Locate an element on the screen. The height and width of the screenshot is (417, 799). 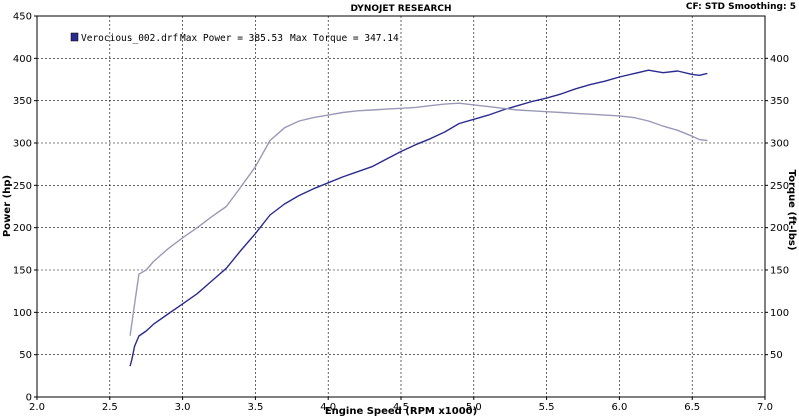
y-tick-label: 250 is located at coordinates (22, 186).